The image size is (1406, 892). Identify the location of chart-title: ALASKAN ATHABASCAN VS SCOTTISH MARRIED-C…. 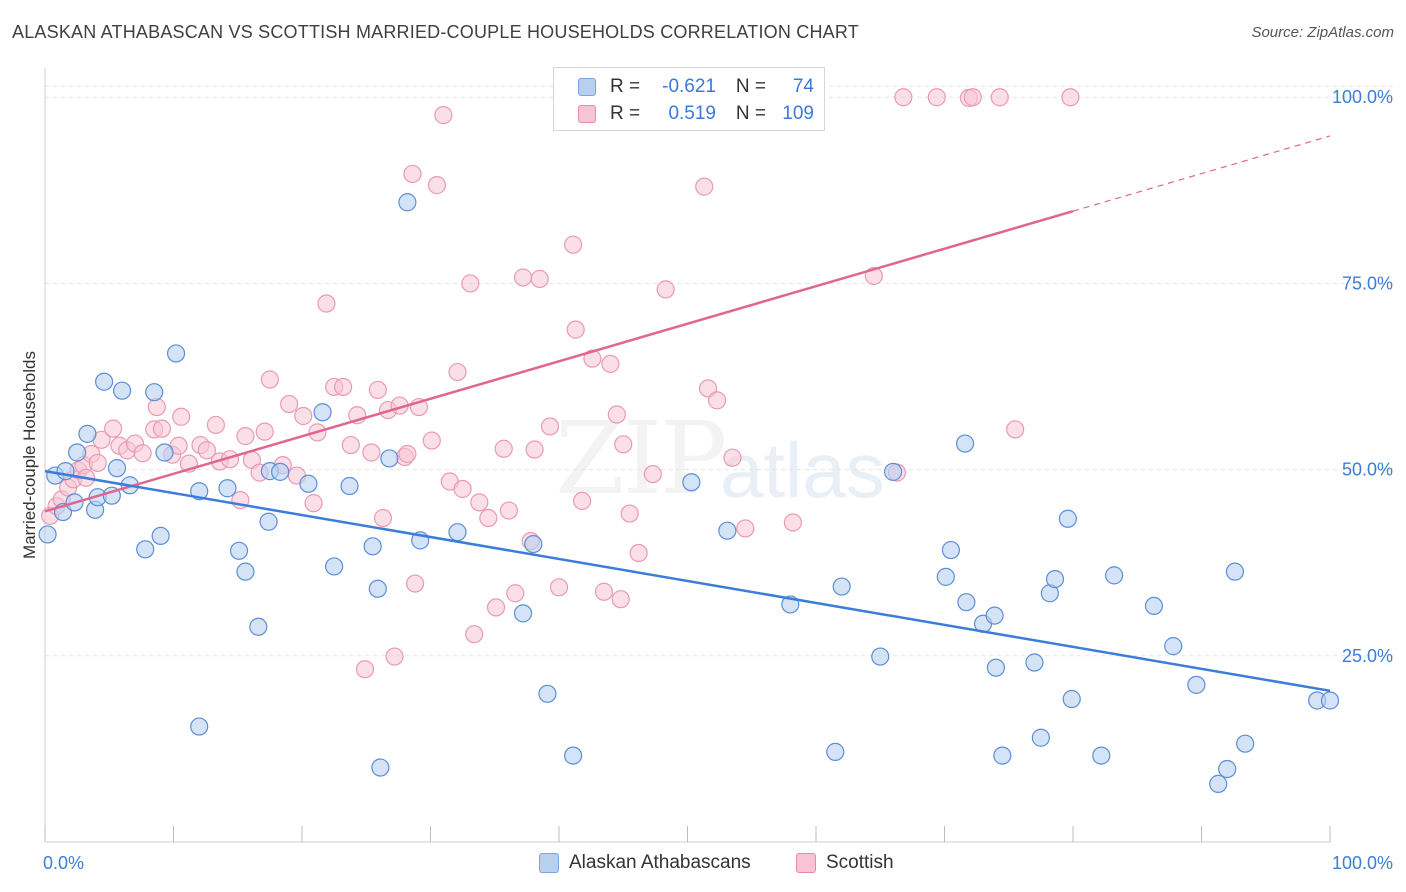
(435, 32).